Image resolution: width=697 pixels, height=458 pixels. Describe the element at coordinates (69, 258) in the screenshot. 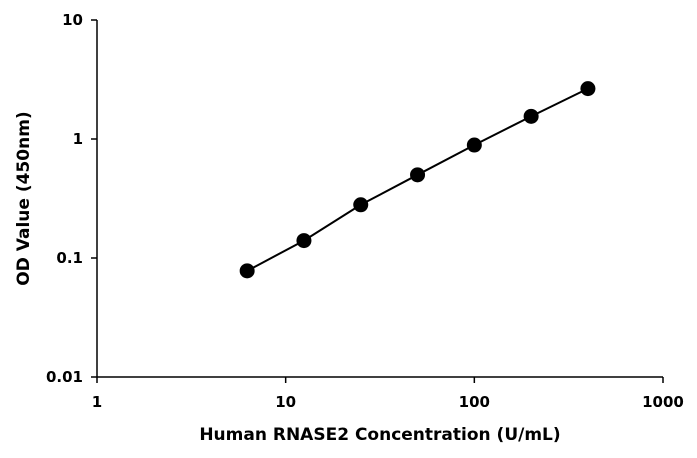

I see `y-tick-label: 0.1` at that location.